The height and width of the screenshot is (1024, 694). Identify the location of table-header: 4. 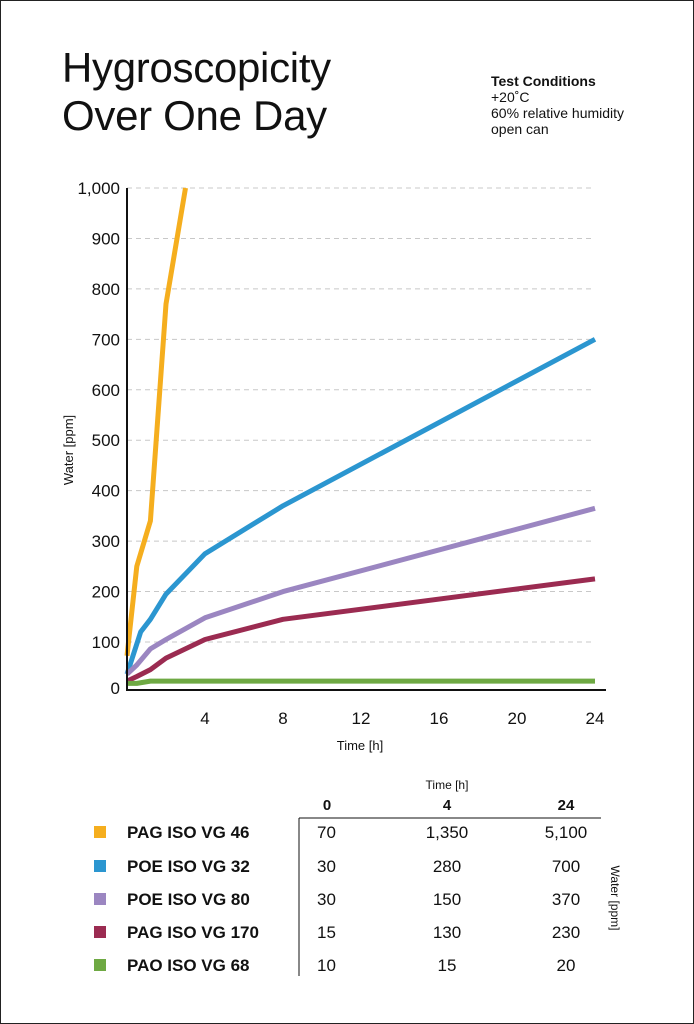
(447, 805).